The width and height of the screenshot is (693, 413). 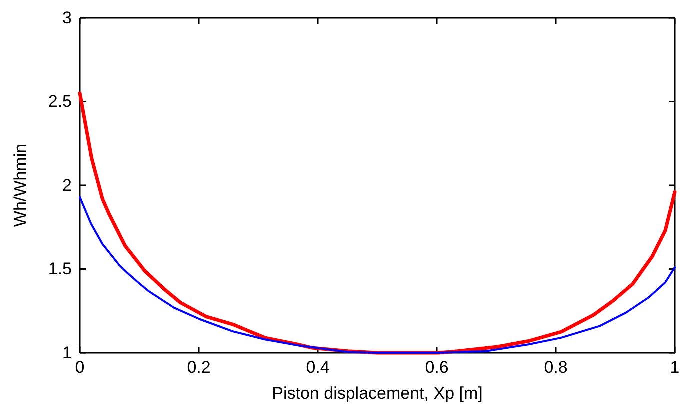 I want to click on y-tick-label: 2, so click(x=67, y=185).